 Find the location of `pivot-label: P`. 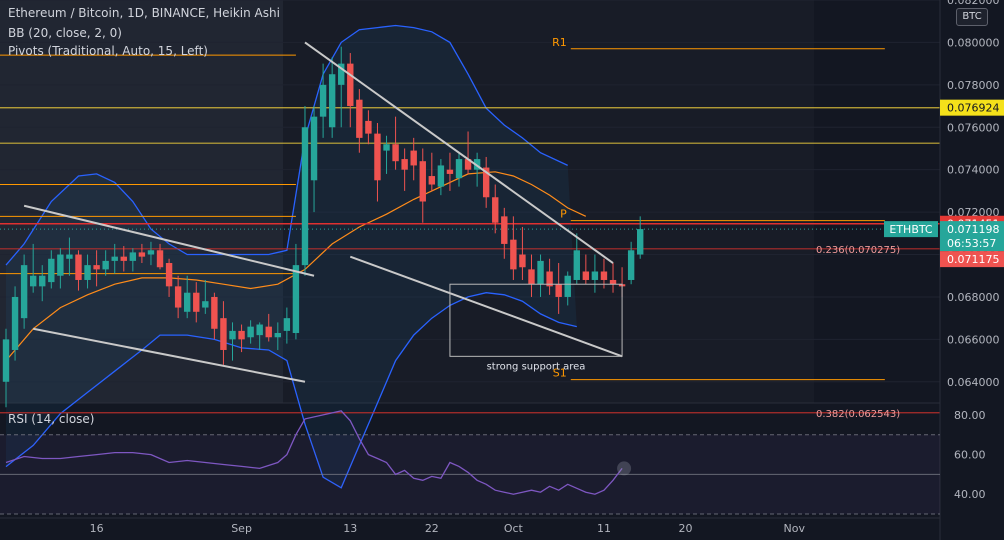

pivot-label: P is located at coordinates (563, 214).